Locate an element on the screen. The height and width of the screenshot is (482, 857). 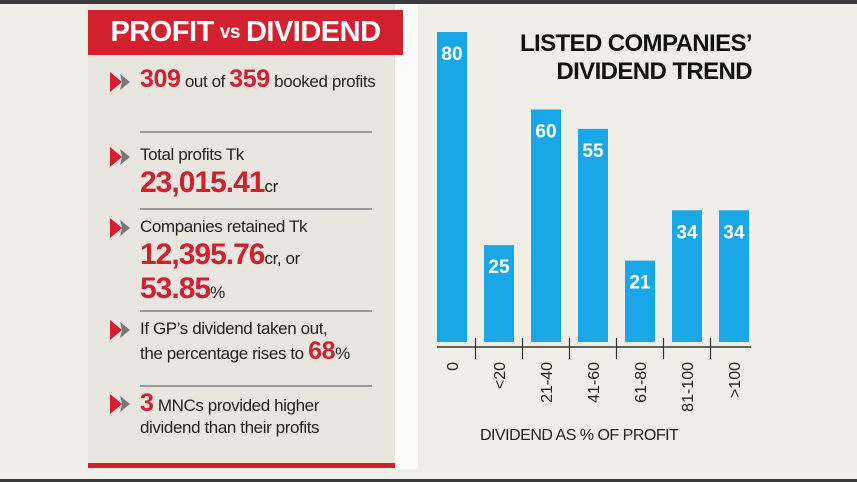
header-dividend: DIVIDEND is located at coordinates (313, 32).